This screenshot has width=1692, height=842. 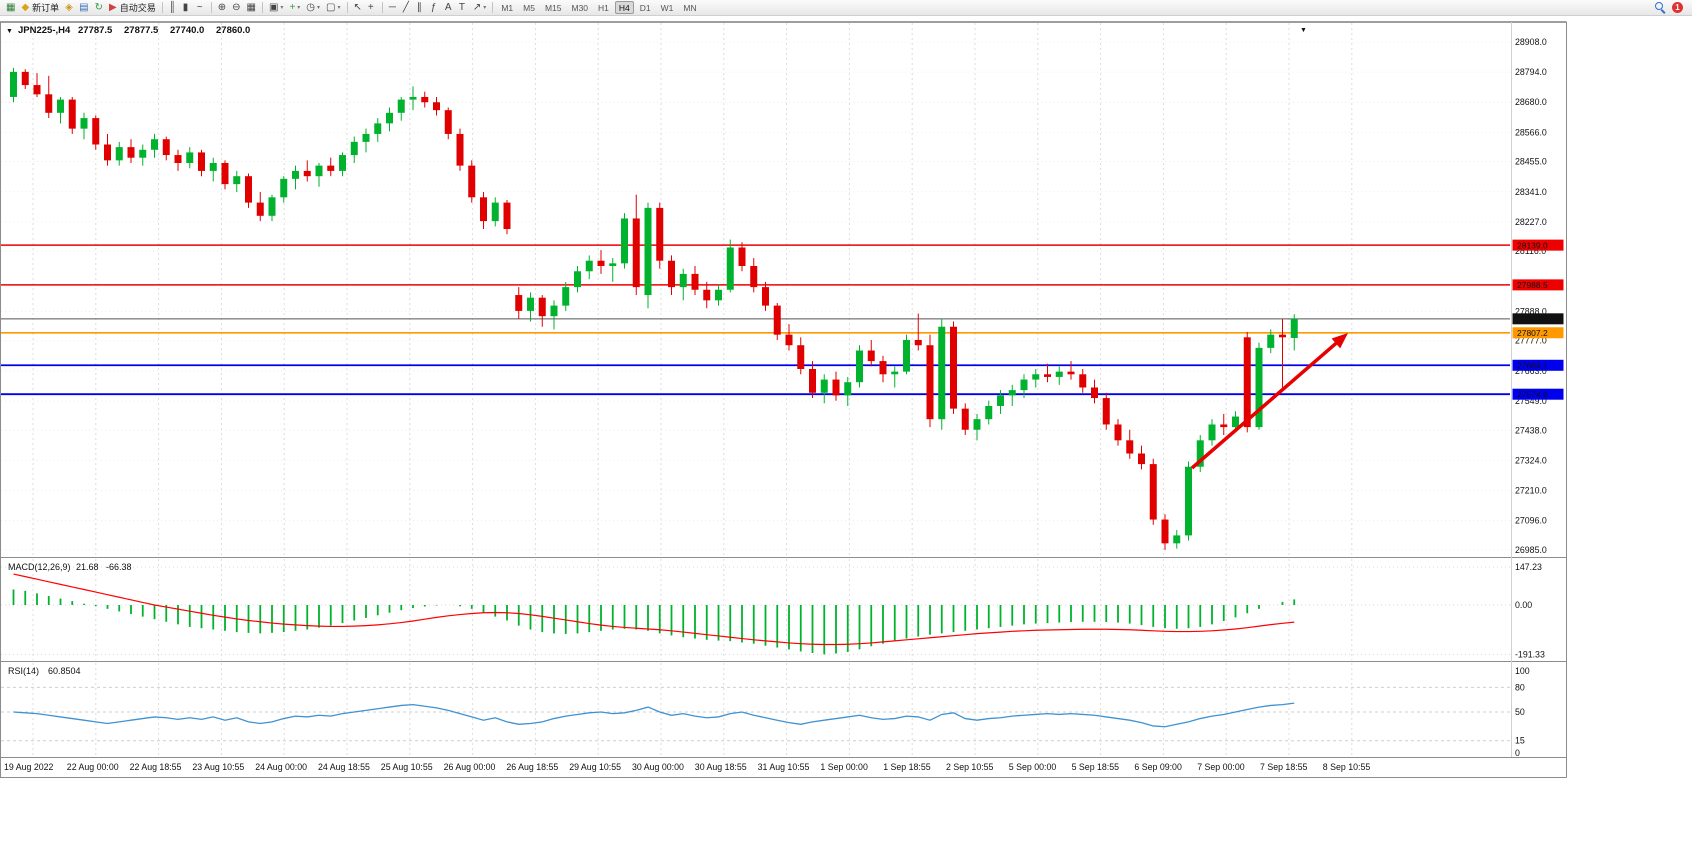 What do you see at coordinates (276, 7) in the screenshot?
I see `charts-list-button: ▣ ▾` at bounding box center [276, 7].